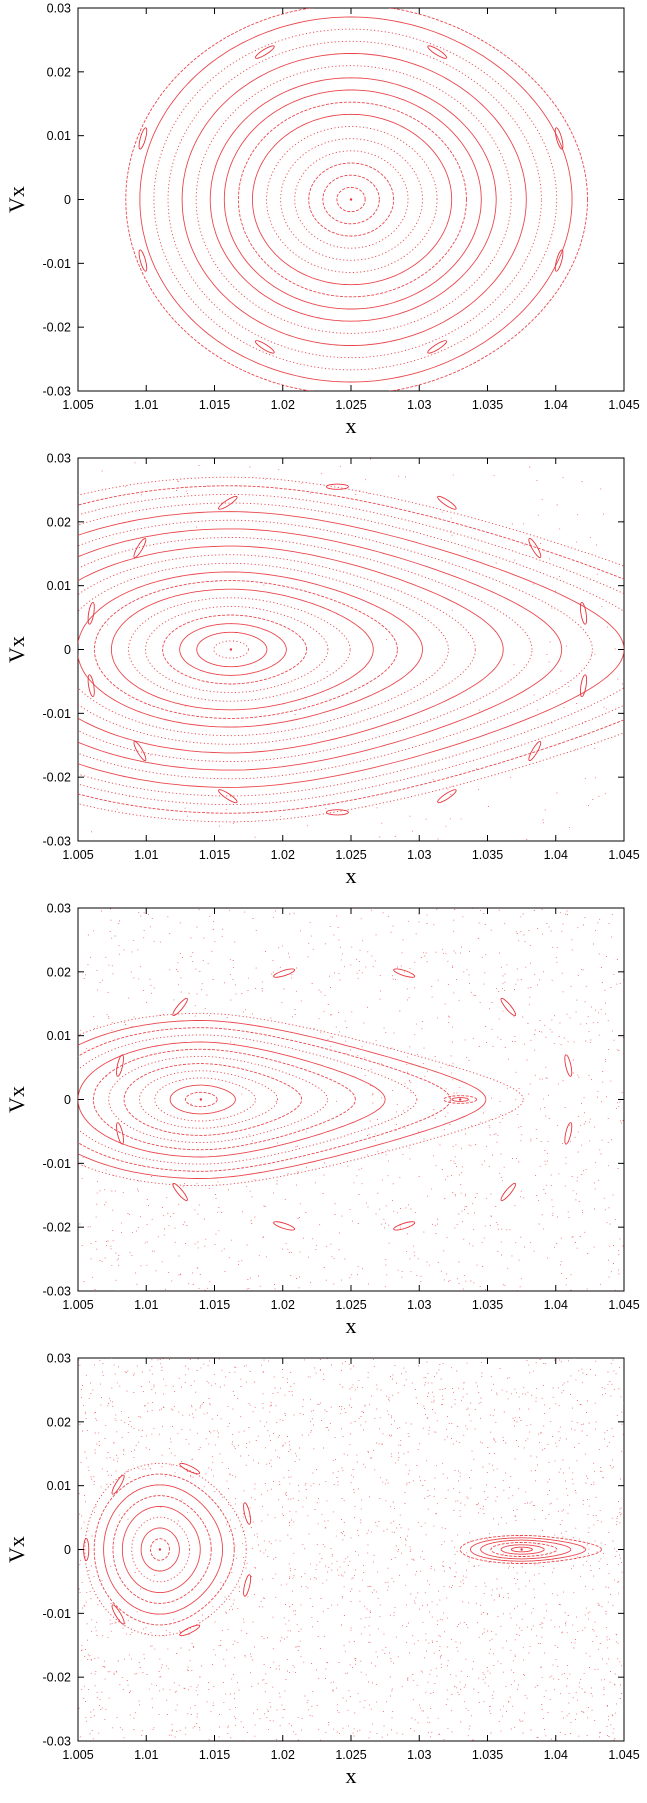 The height and width of the screenshot is (1803, 647). Describe the element at coordinates (351, 875) in the screenshot. I see `x-axis-label: x` at that location.